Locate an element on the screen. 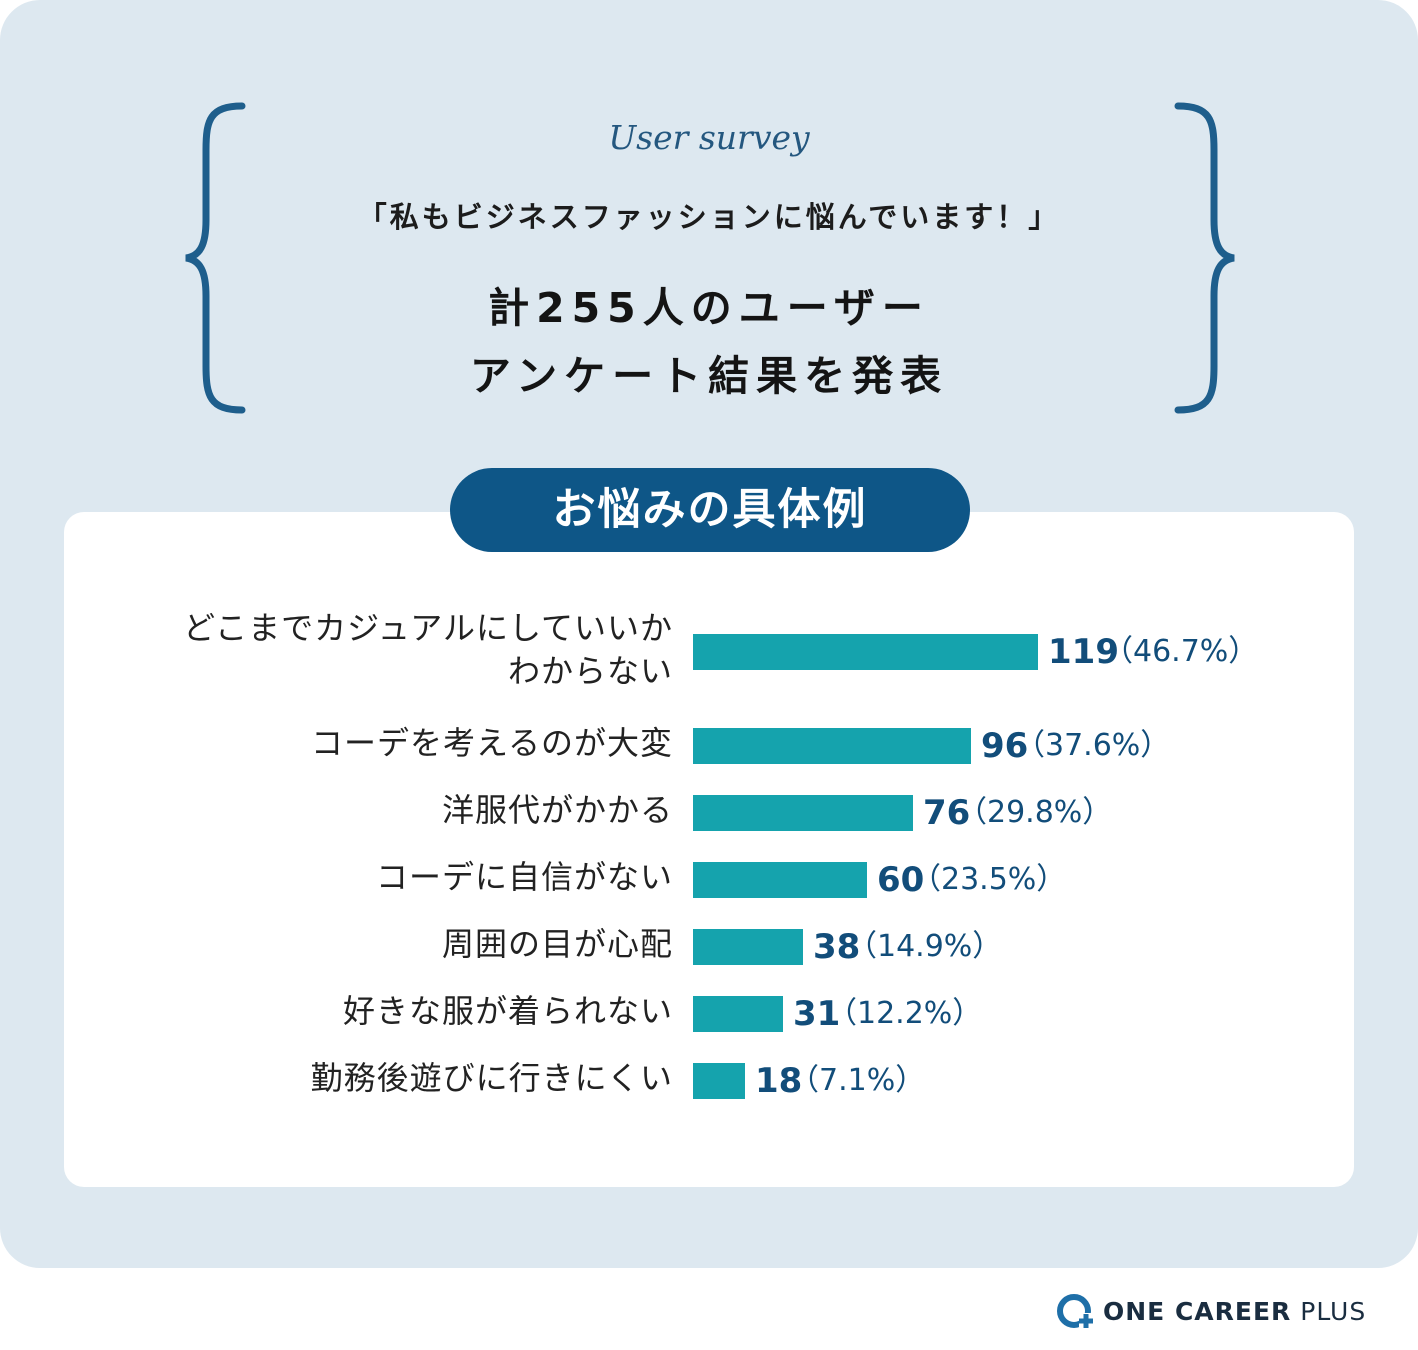 This screenshot has height=1350, width=1418. quote-text: 「私もビジネスファッションに悩んでいます！」 is located at coordinates (709, 217).